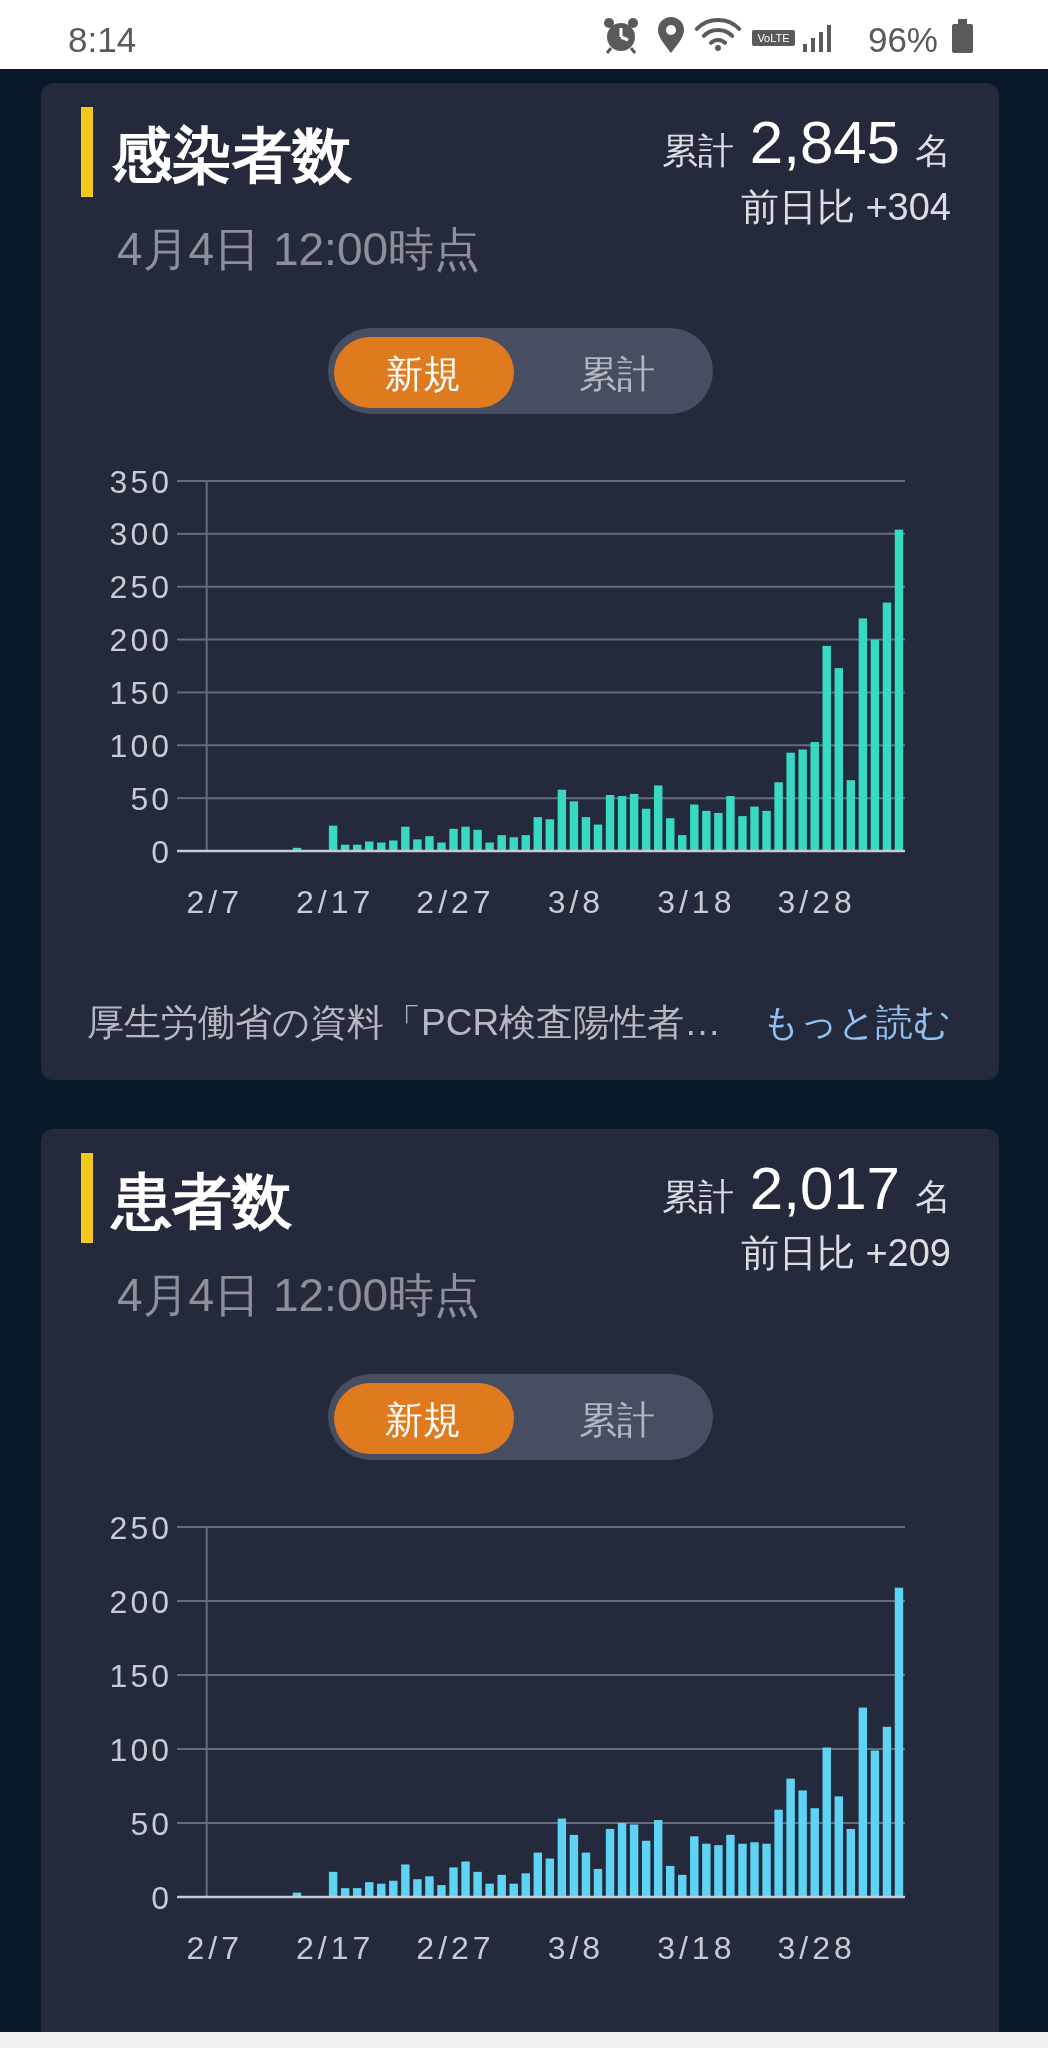  Describe the element at coordinates (299, 249) in the screenshot. I see `chart-subtitle: 4月4日 12:00時点` at that location.